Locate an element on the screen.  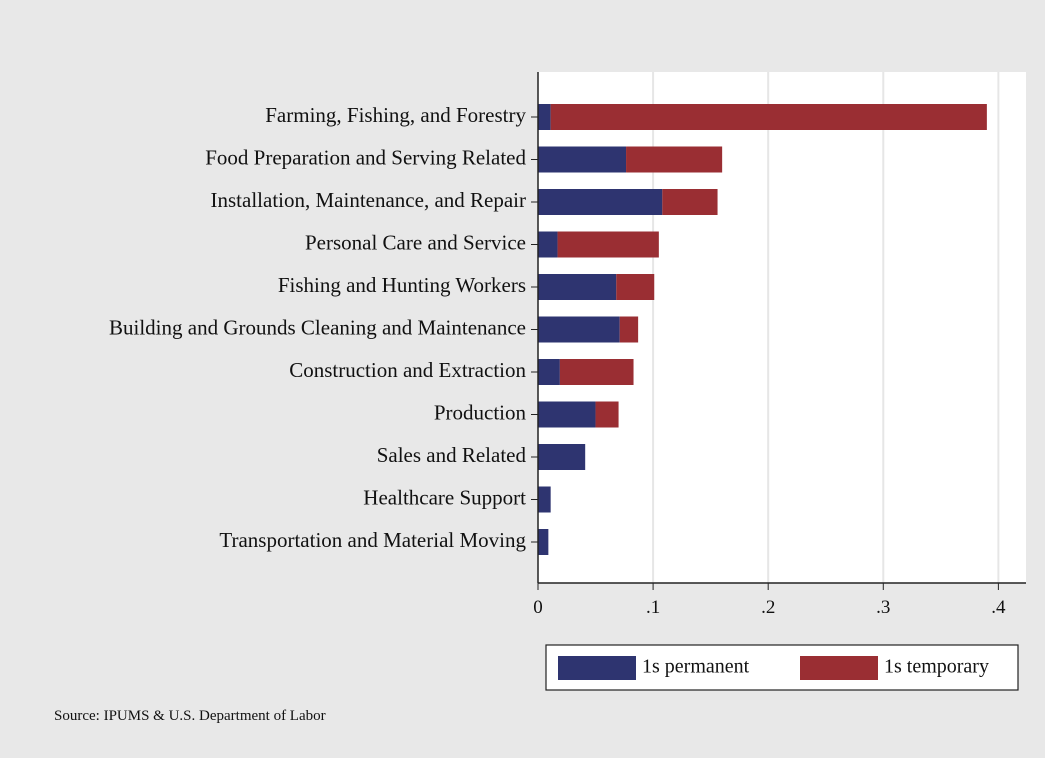
x-tick-label: 0 is located at coordinates (538, 607).